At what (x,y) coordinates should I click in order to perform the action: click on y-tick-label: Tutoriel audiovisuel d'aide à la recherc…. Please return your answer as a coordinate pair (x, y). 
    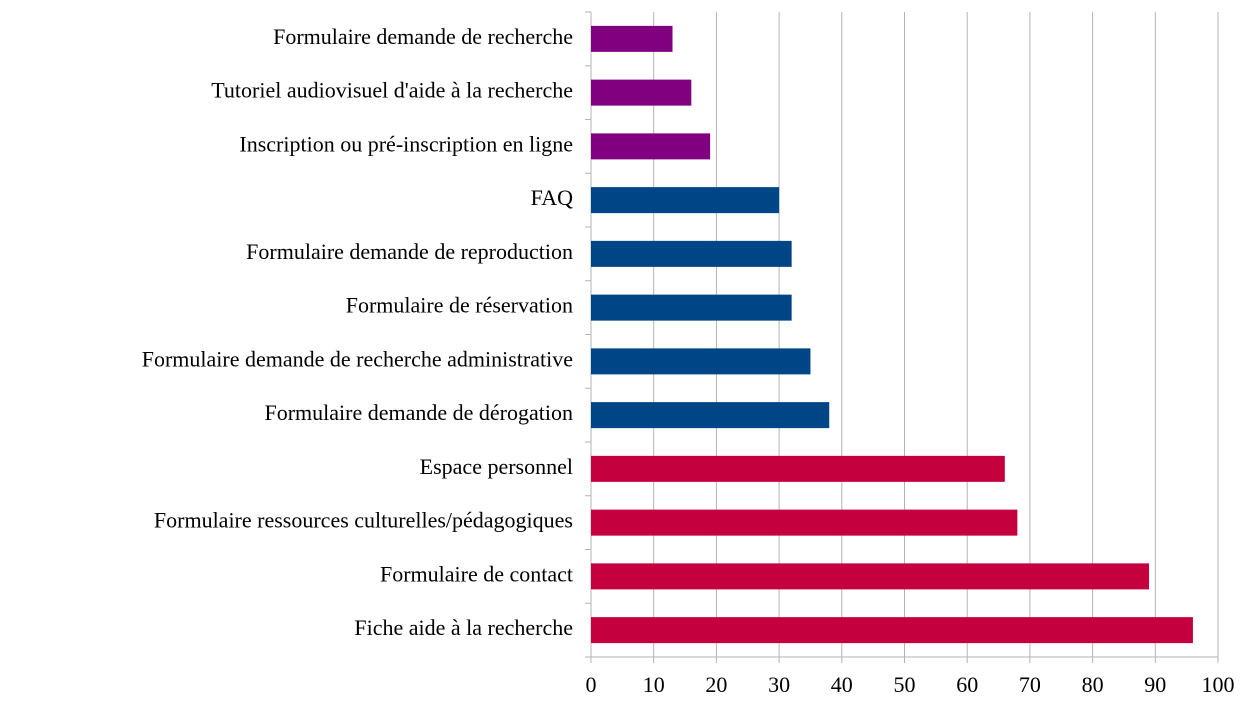
    Looking at the image, I should click on (392, 90).